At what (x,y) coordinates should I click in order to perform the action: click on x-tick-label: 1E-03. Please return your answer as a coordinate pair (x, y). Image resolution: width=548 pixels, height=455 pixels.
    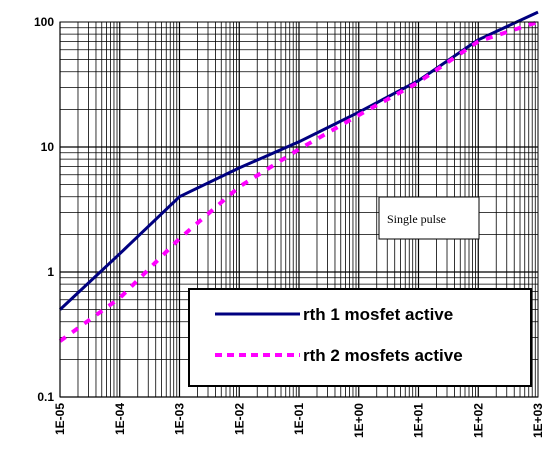
    Looking at the image, I should click on (180, 419).